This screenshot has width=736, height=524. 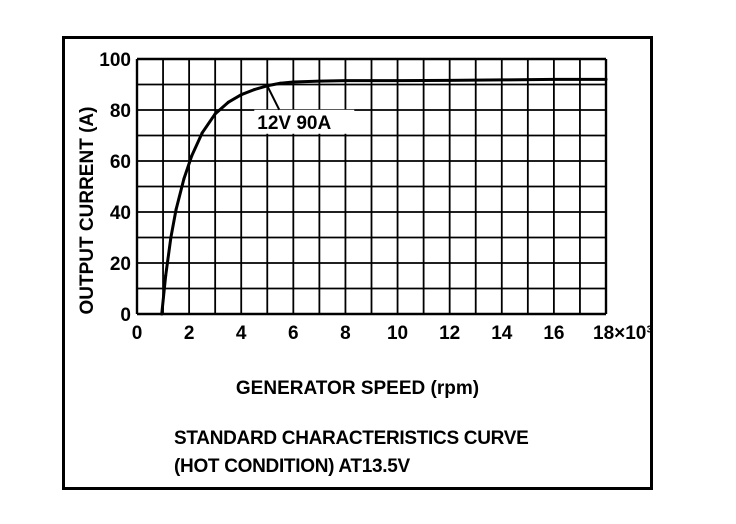 I want to click on x-tick-label: 4, so click(x=241, y=333).